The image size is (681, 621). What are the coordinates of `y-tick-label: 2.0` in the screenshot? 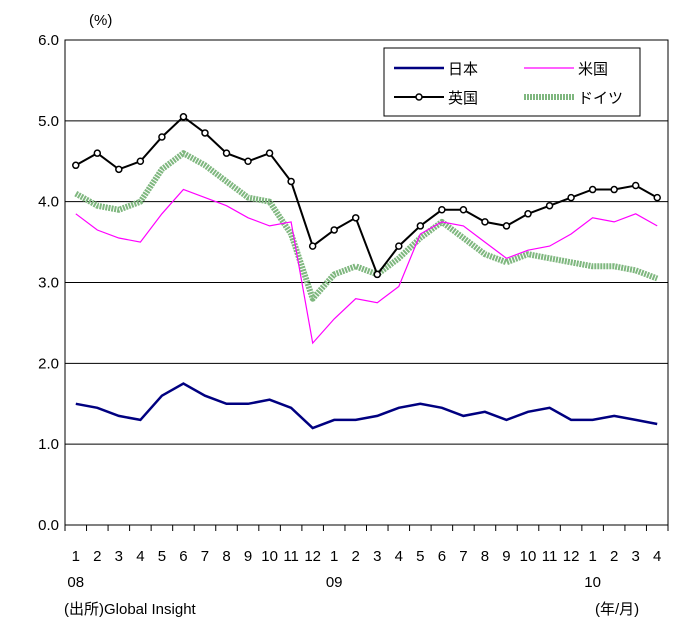 It's located at (48, 363).